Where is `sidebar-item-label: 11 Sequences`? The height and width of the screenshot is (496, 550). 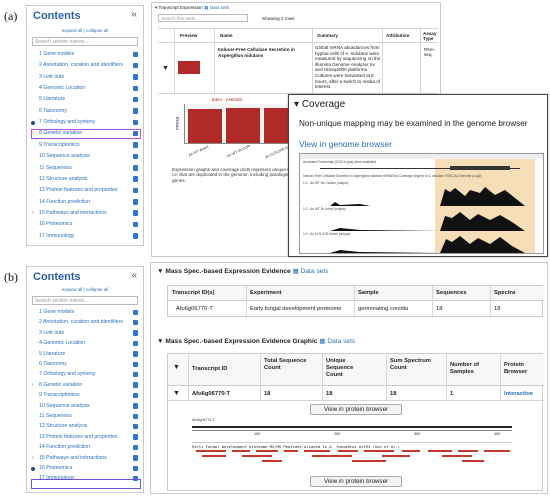
sidebar-item-label: 11 Sequences is located at coordinates (55, 416).